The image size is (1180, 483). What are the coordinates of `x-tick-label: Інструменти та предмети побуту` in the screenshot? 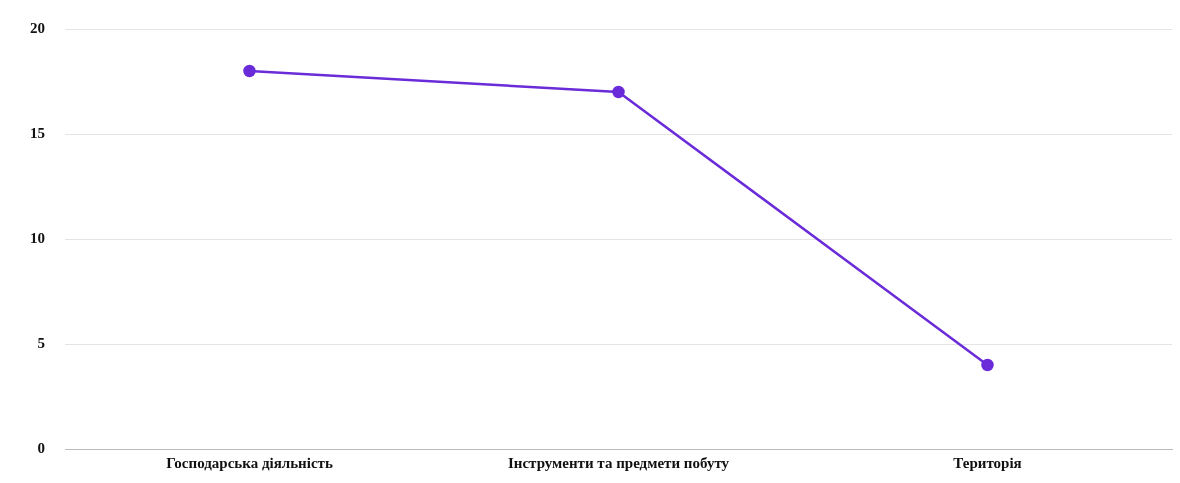 It's located at (618, 462).